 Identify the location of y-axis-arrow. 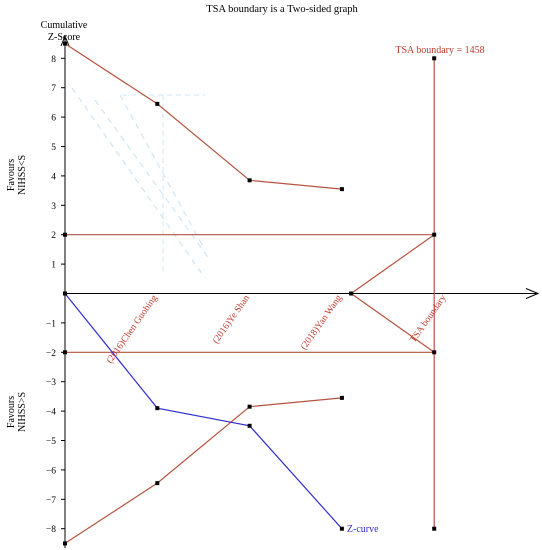
(65, 40).